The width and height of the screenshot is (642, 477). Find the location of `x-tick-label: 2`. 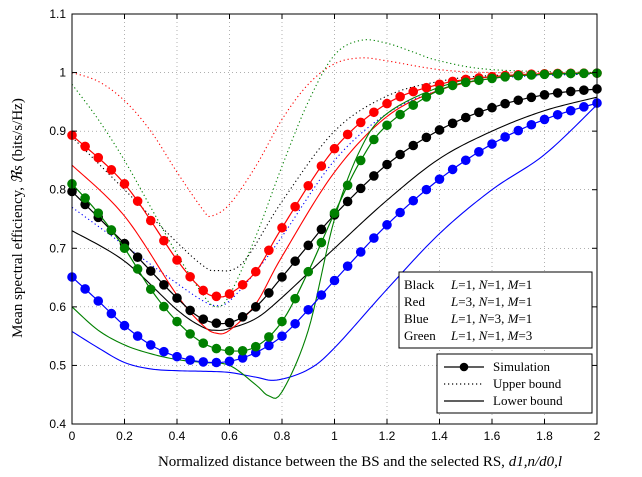

x-tick-label: 2 is located at coordinates (597, 436).